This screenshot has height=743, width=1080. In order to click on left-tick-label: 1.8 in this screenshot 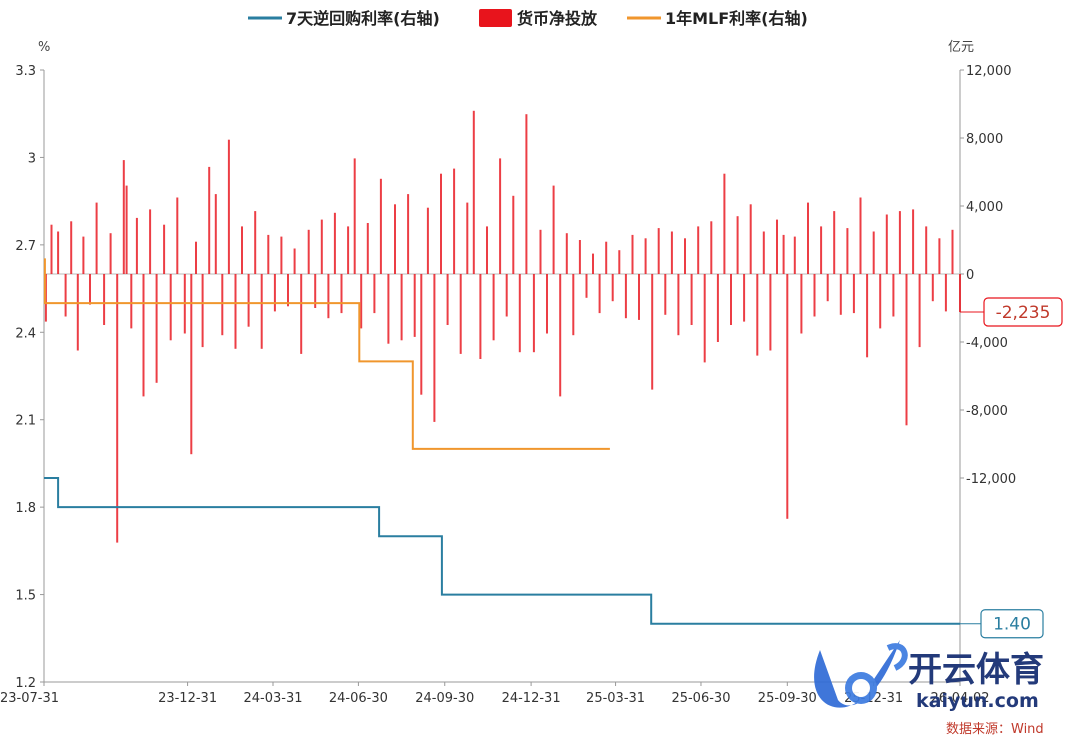, I will do `click(25, 508)`.